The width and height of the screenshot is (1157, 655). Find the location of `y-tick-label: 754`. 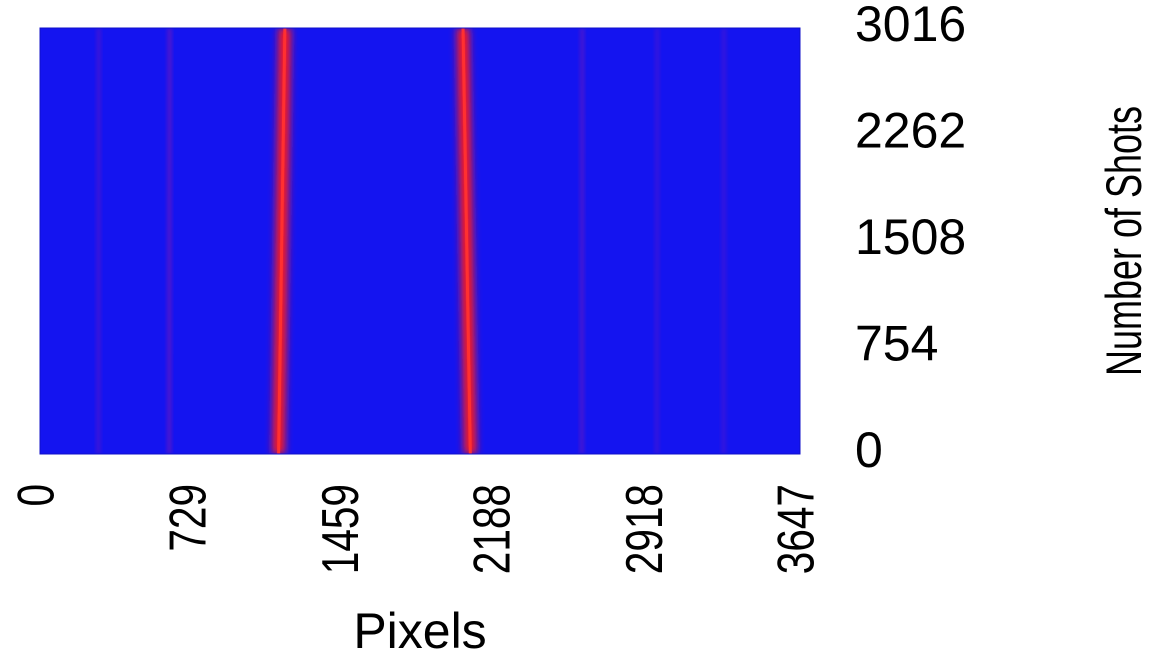

y-tick-label: 754 is located at coordinates (896, 344).